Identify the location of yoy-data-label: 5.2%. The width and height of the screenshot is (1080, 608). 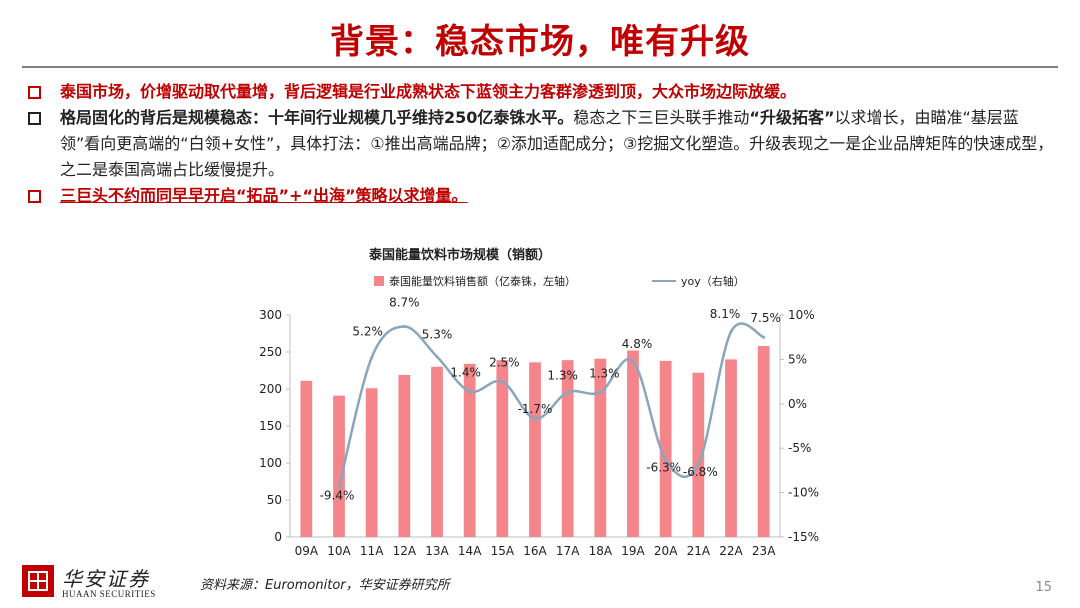
(367, 332).